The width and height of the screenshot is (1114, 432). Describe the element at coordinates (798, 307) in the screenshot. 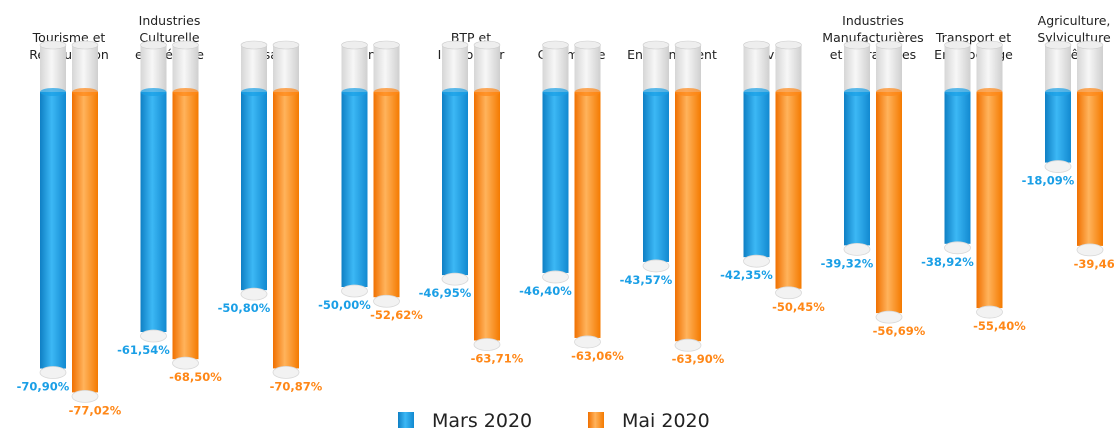

I see `value-label: -50,45%` at that location.